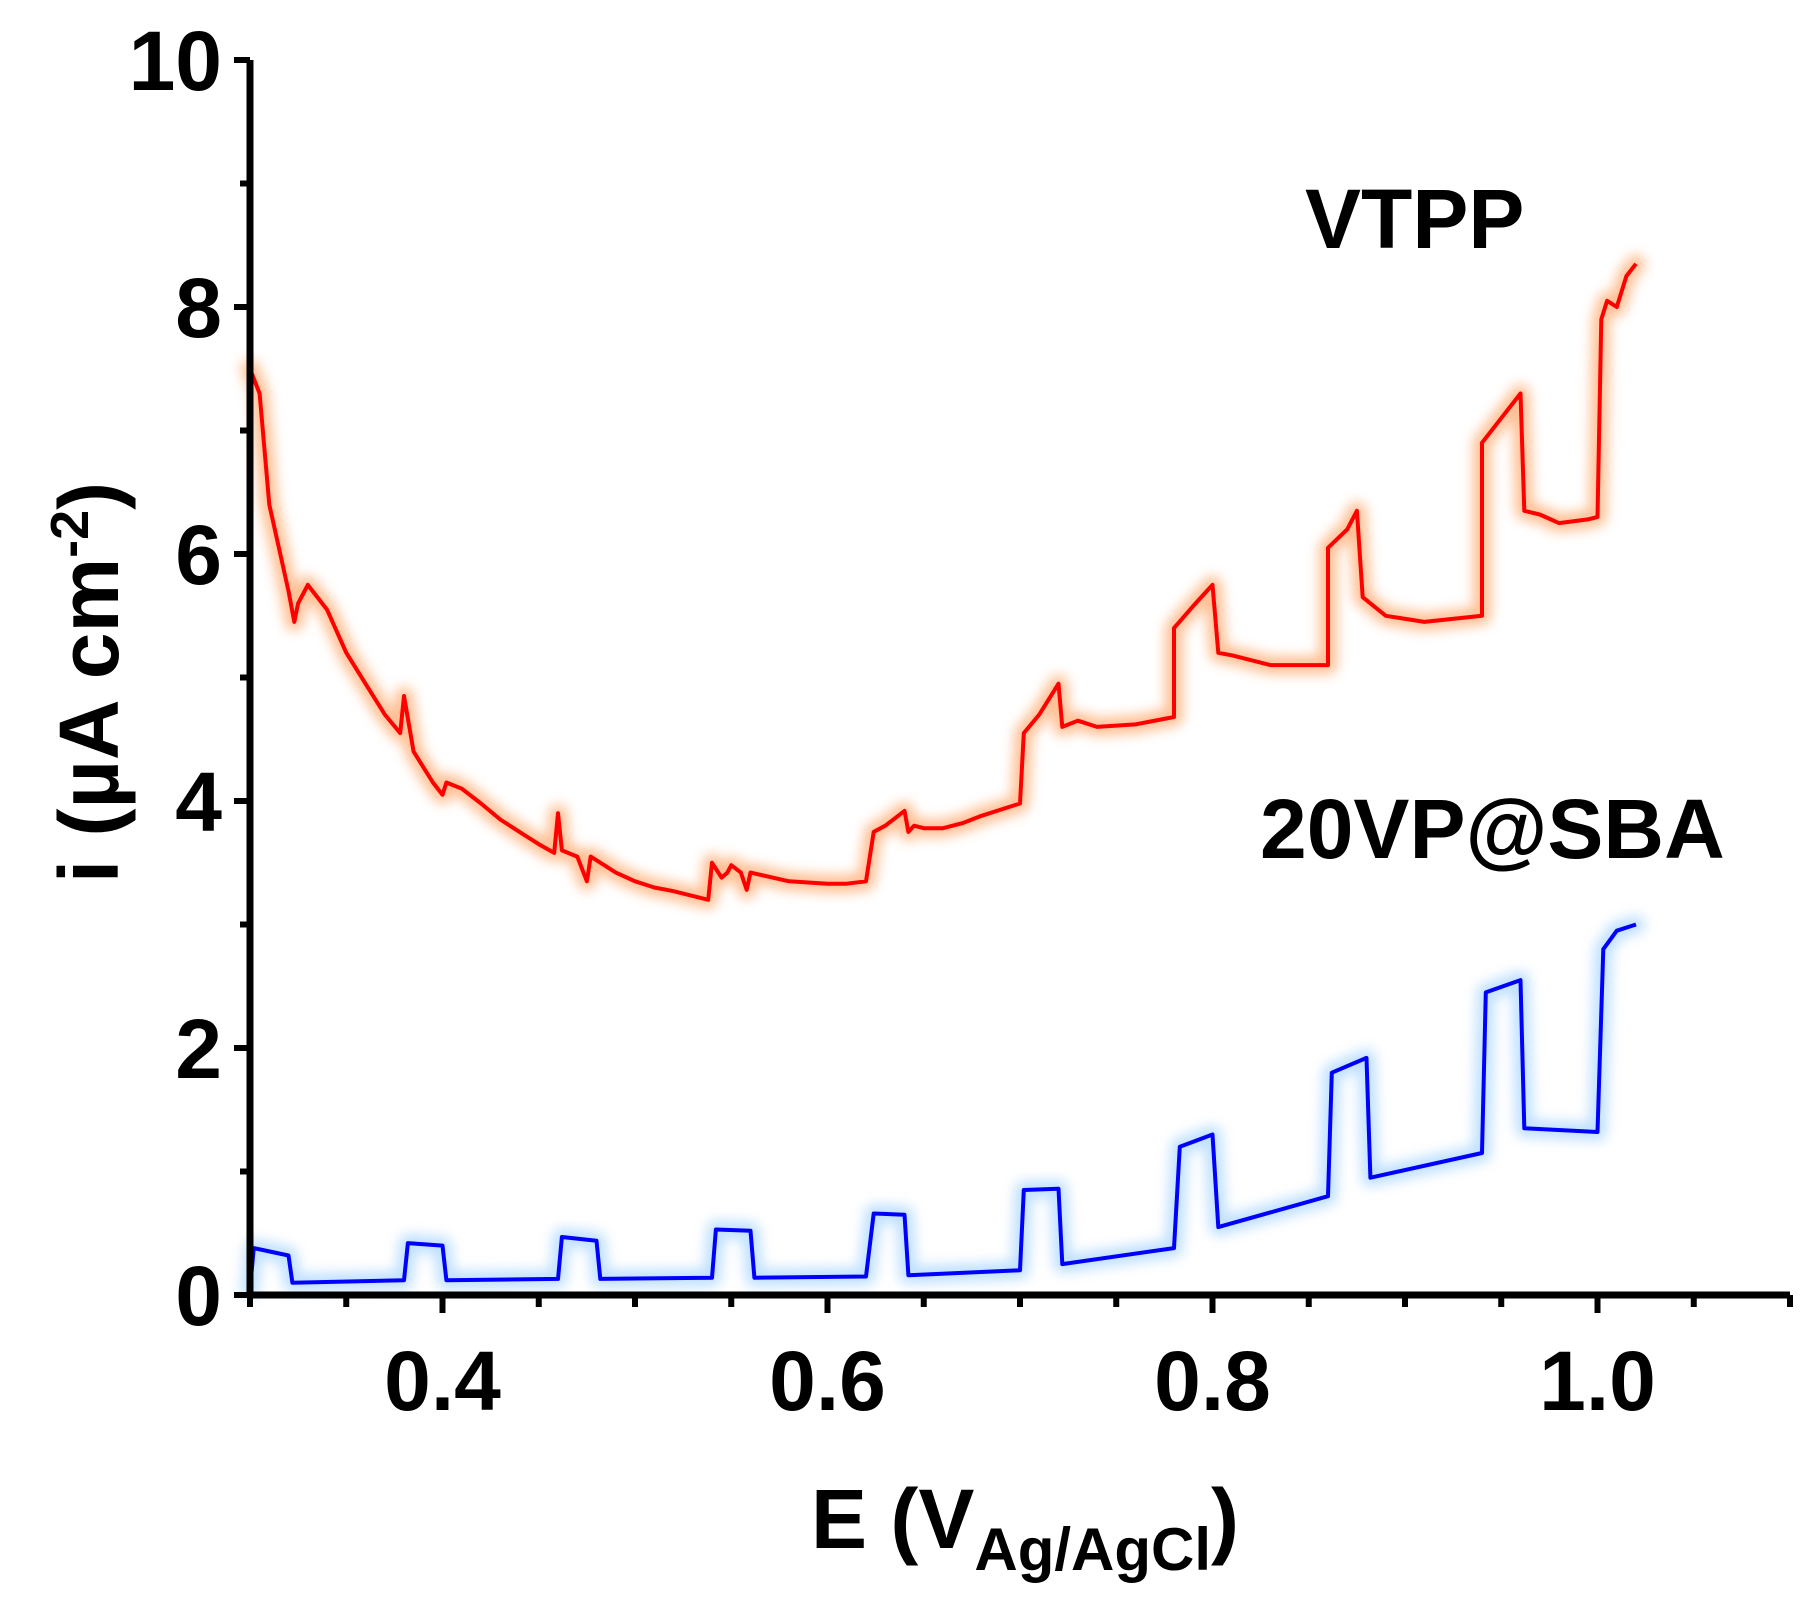  I want to click on y-tick-label: 8, so click(198, 308).